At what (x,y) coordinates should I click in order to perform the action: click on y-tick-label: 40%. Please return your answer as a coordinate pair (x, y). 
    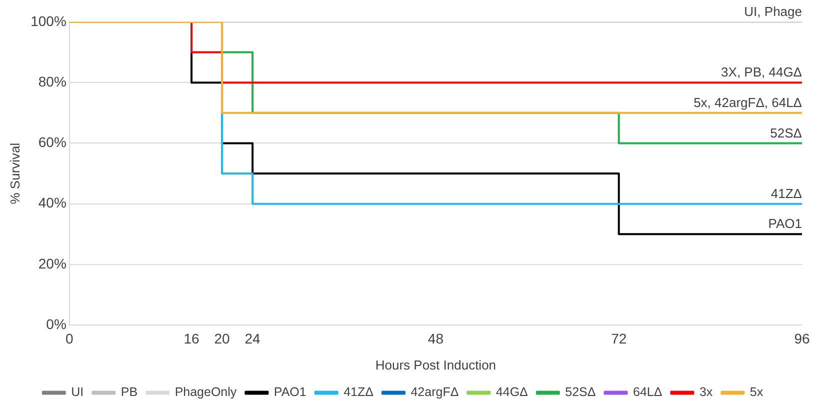
    Looking at the image, I should click on (52, 202).